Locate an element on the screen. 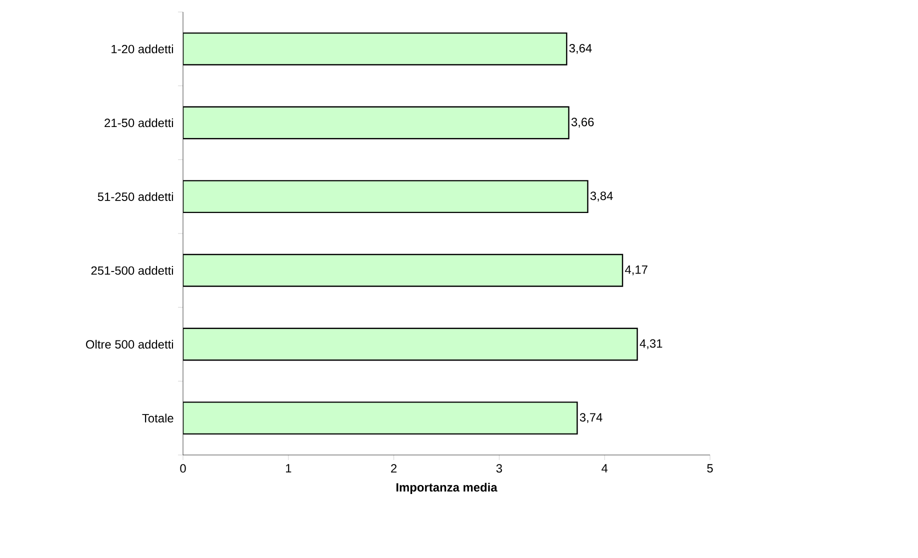 The height and width of the screenshot is (558, 918). y-tick-label: Oltre 500 addetti is located at coordinates (129, 344).